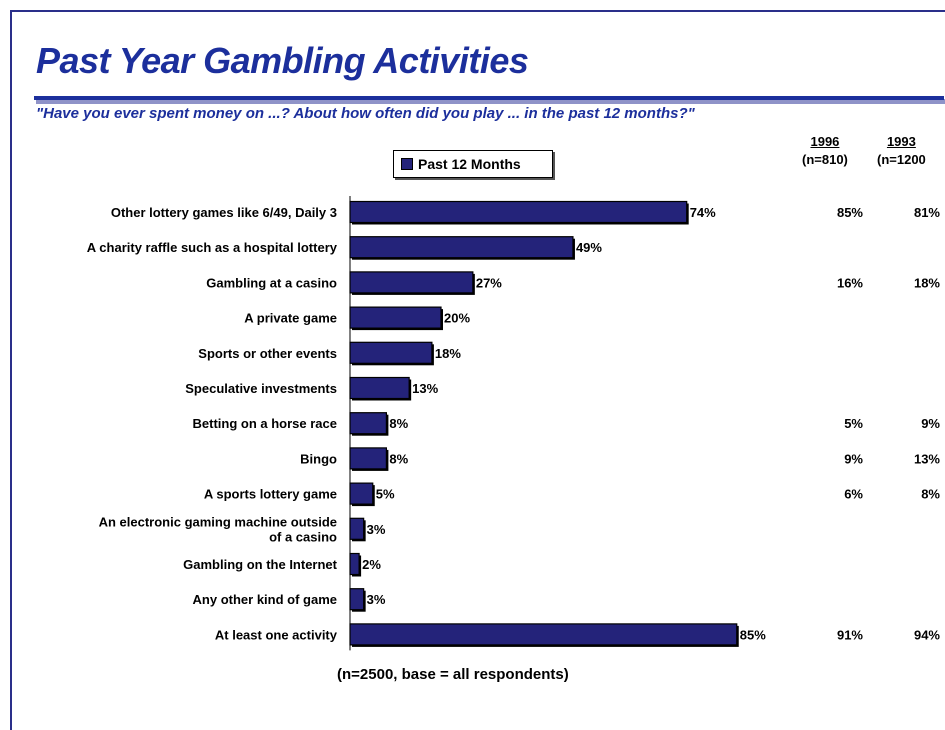 This screenshot has width=945, height=730. What do you see at coordinates (265, 423) in the screenshot?
I see `category-label: Betting on a horse race` at bounding box center [265, 423].